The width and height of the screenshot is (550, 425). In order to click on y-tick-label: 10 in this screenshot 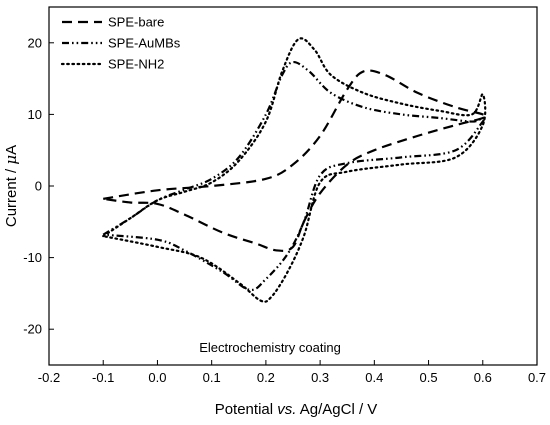, I will do `click(35, 114)`.